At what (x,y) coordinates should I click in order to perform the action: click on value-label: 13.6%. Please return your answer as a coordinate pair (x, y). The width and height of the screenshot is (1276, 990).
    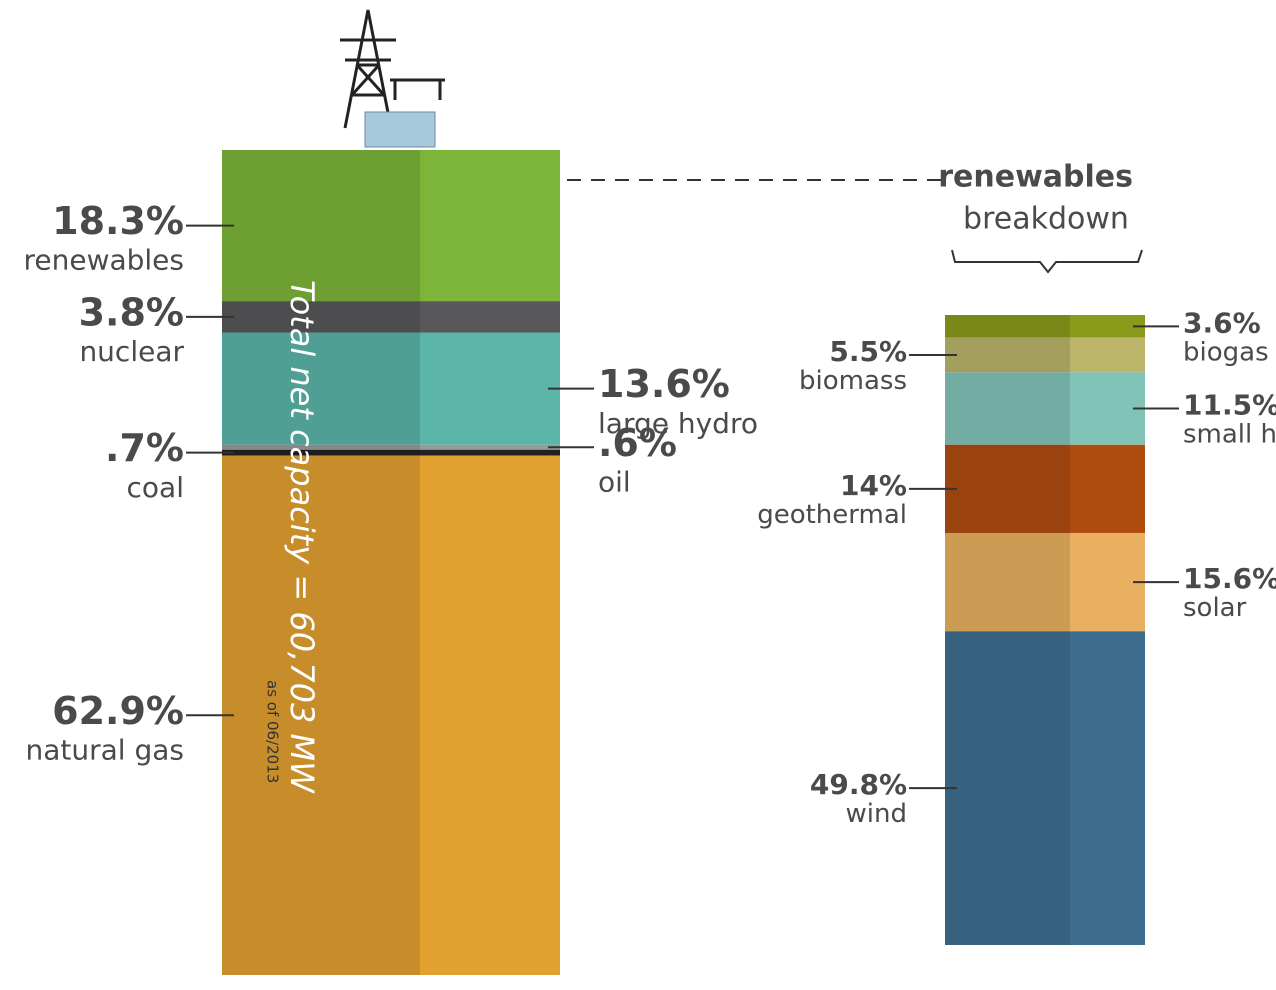
    Looking at the image, I should click on (664, 384).